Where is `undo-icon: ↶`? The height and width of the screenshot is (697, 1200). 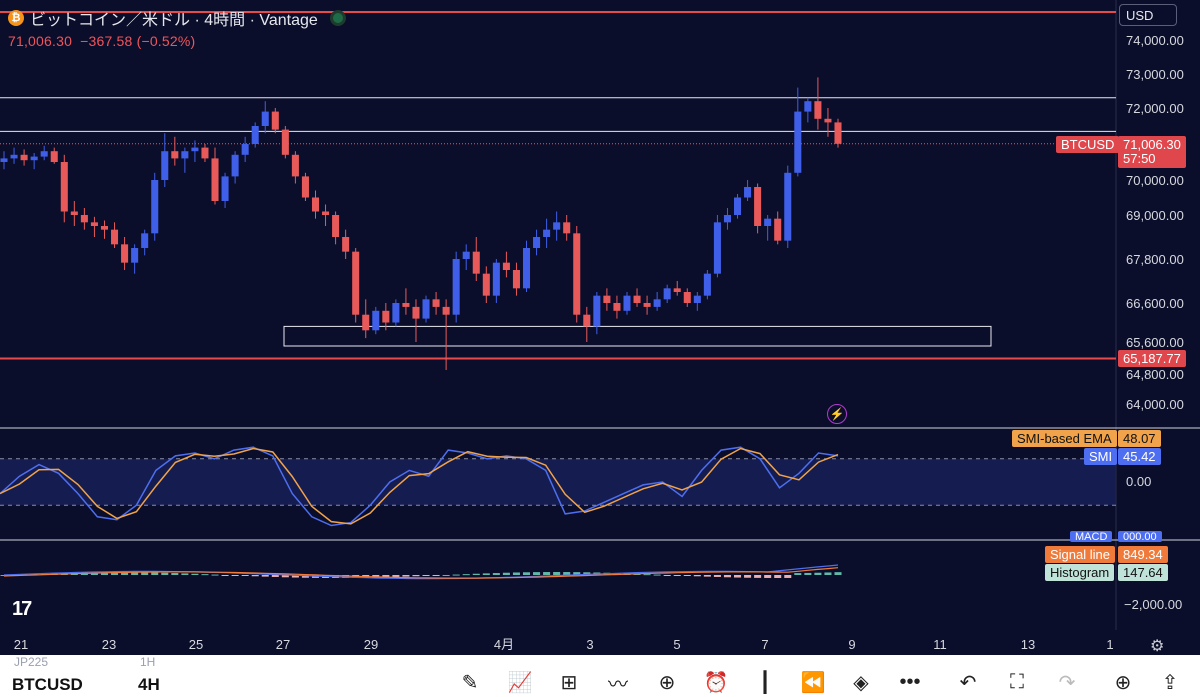
undo-icon: ↶ is located at coordinates (968, 682).